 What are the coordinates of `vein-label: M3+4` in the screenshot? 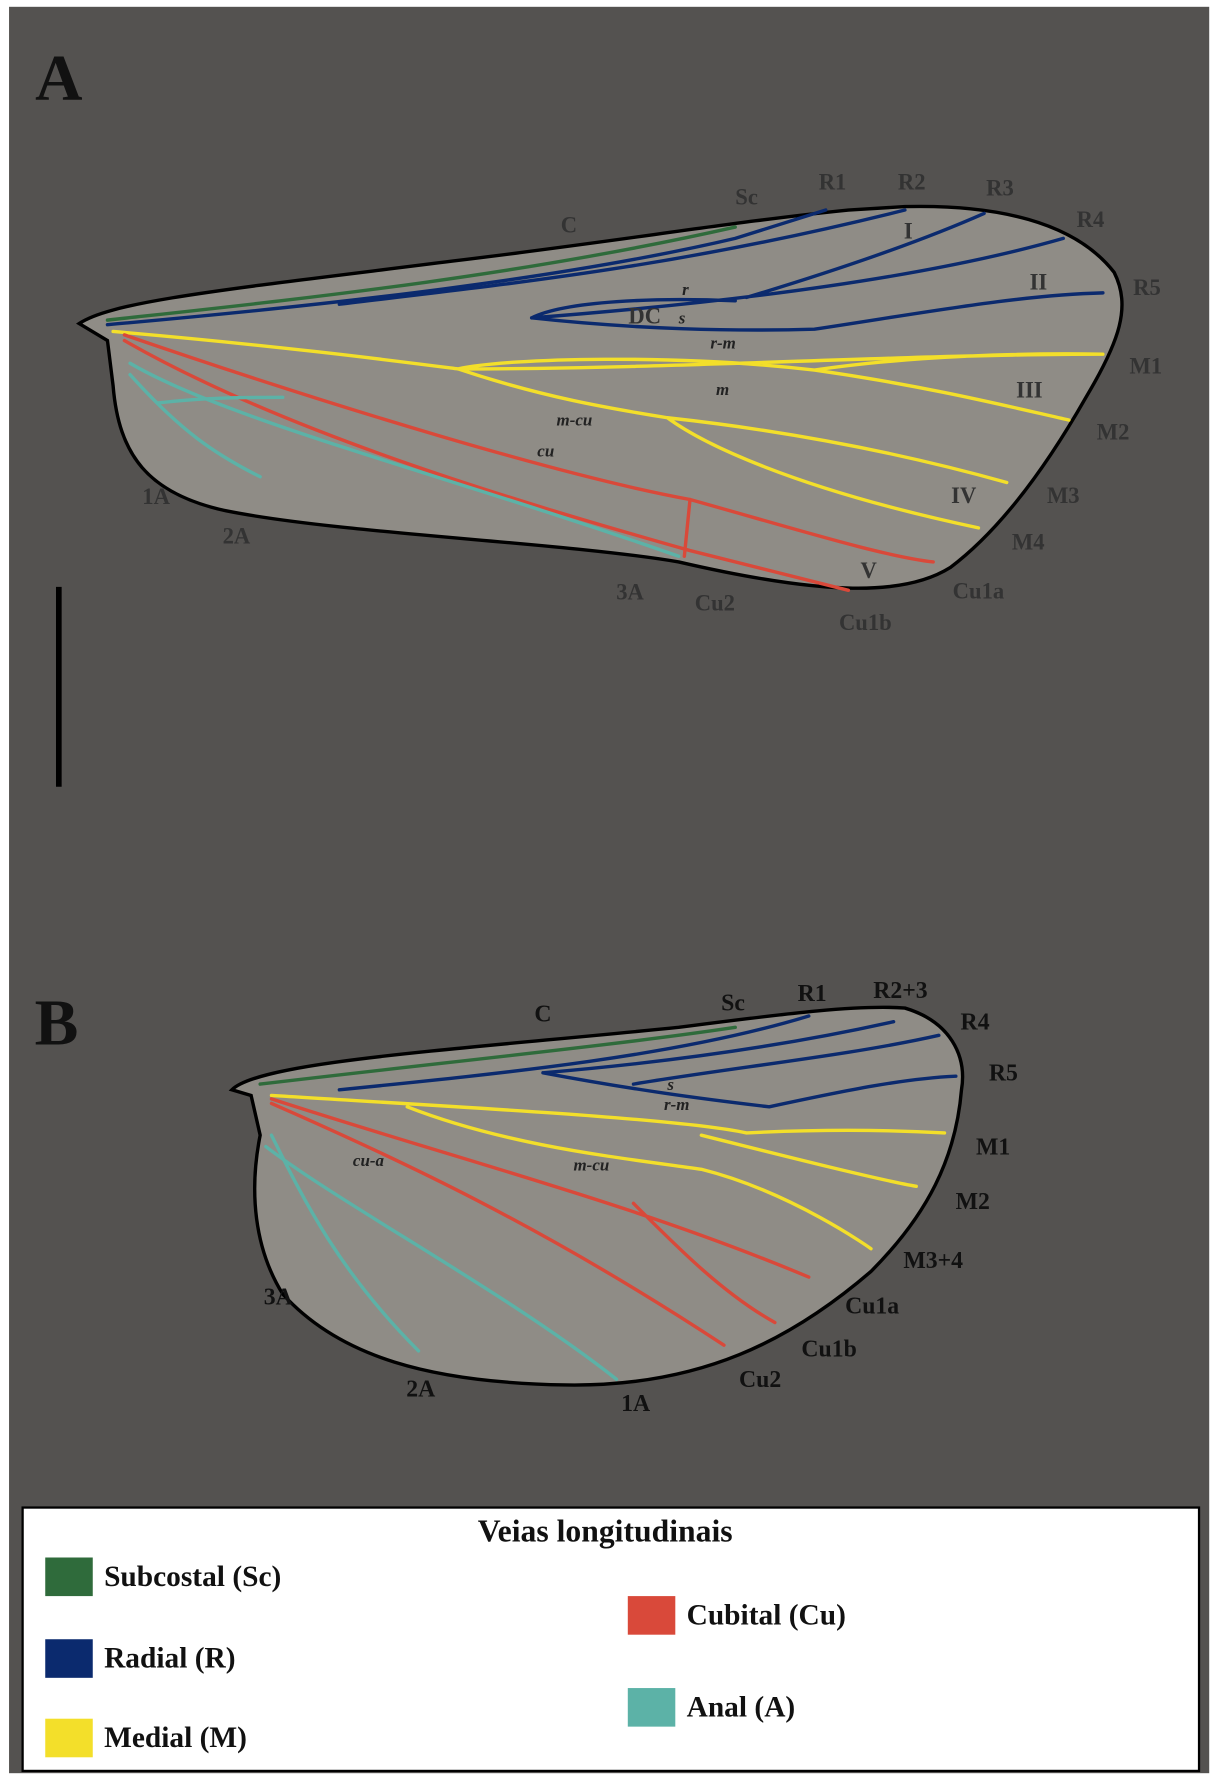 It's located at (933, 1261).